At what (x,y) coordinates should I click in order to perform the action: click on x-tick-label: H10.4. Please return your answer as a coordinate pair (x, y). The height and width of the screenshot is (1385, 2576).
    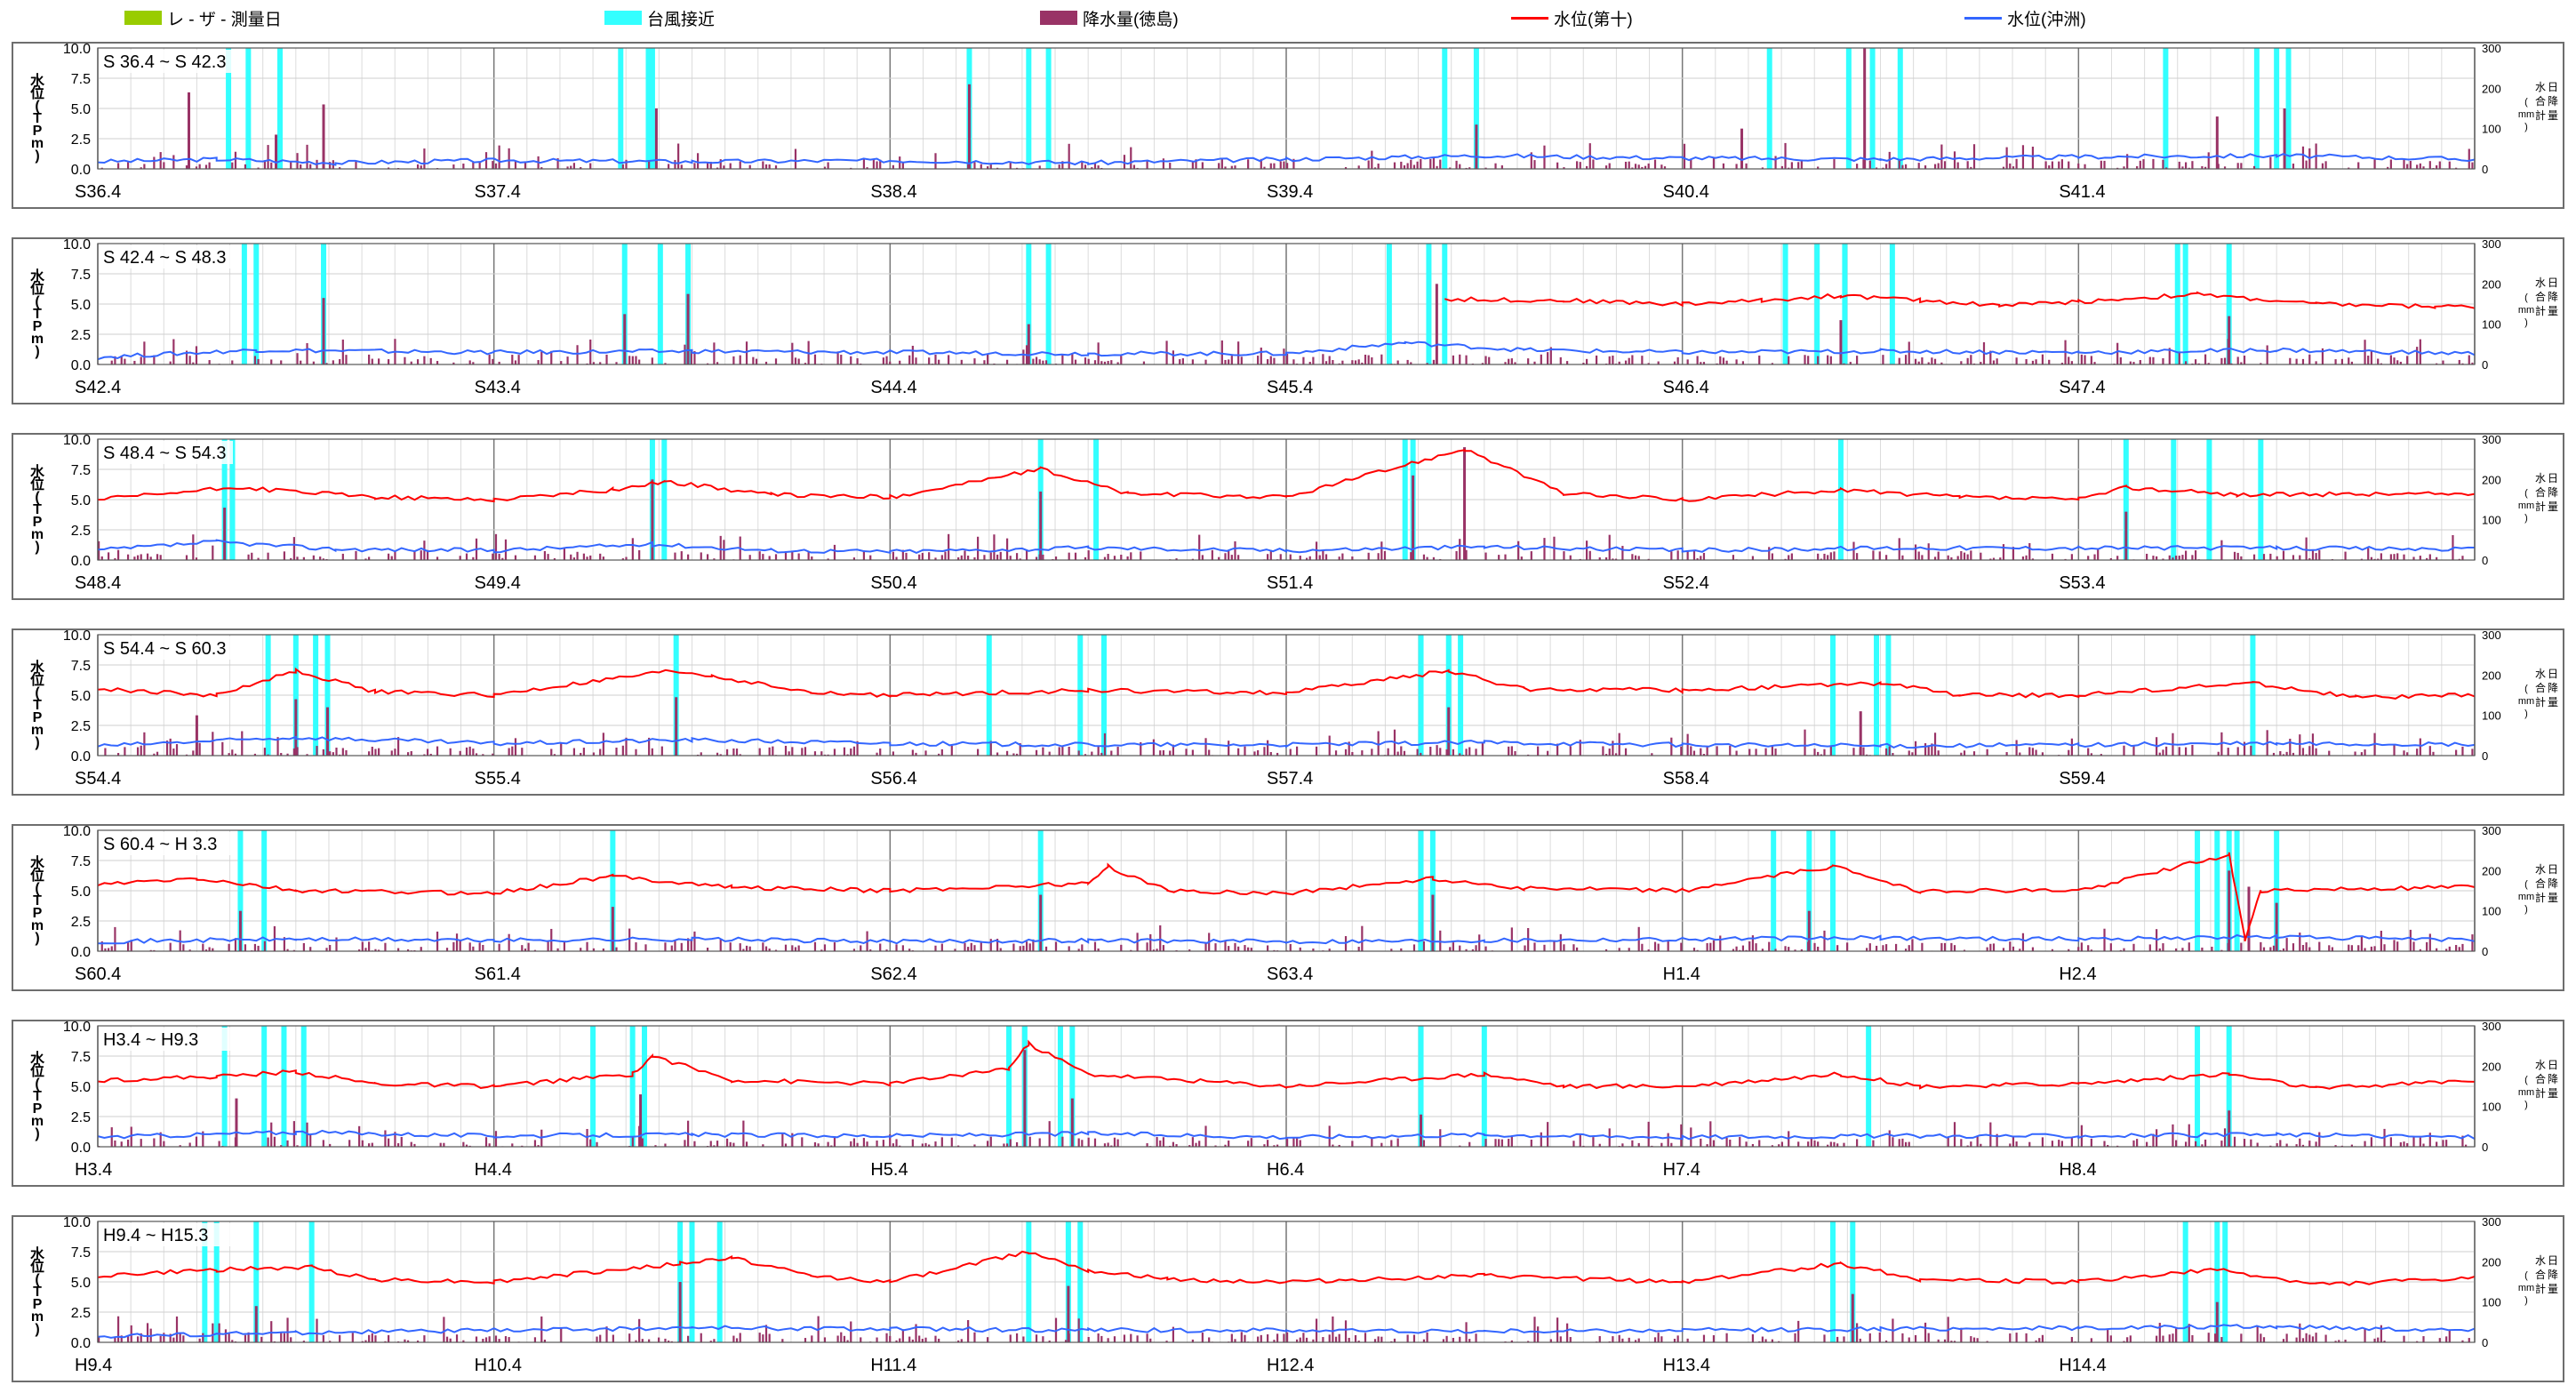
    Looking at the image, I should click on (498, 1365).